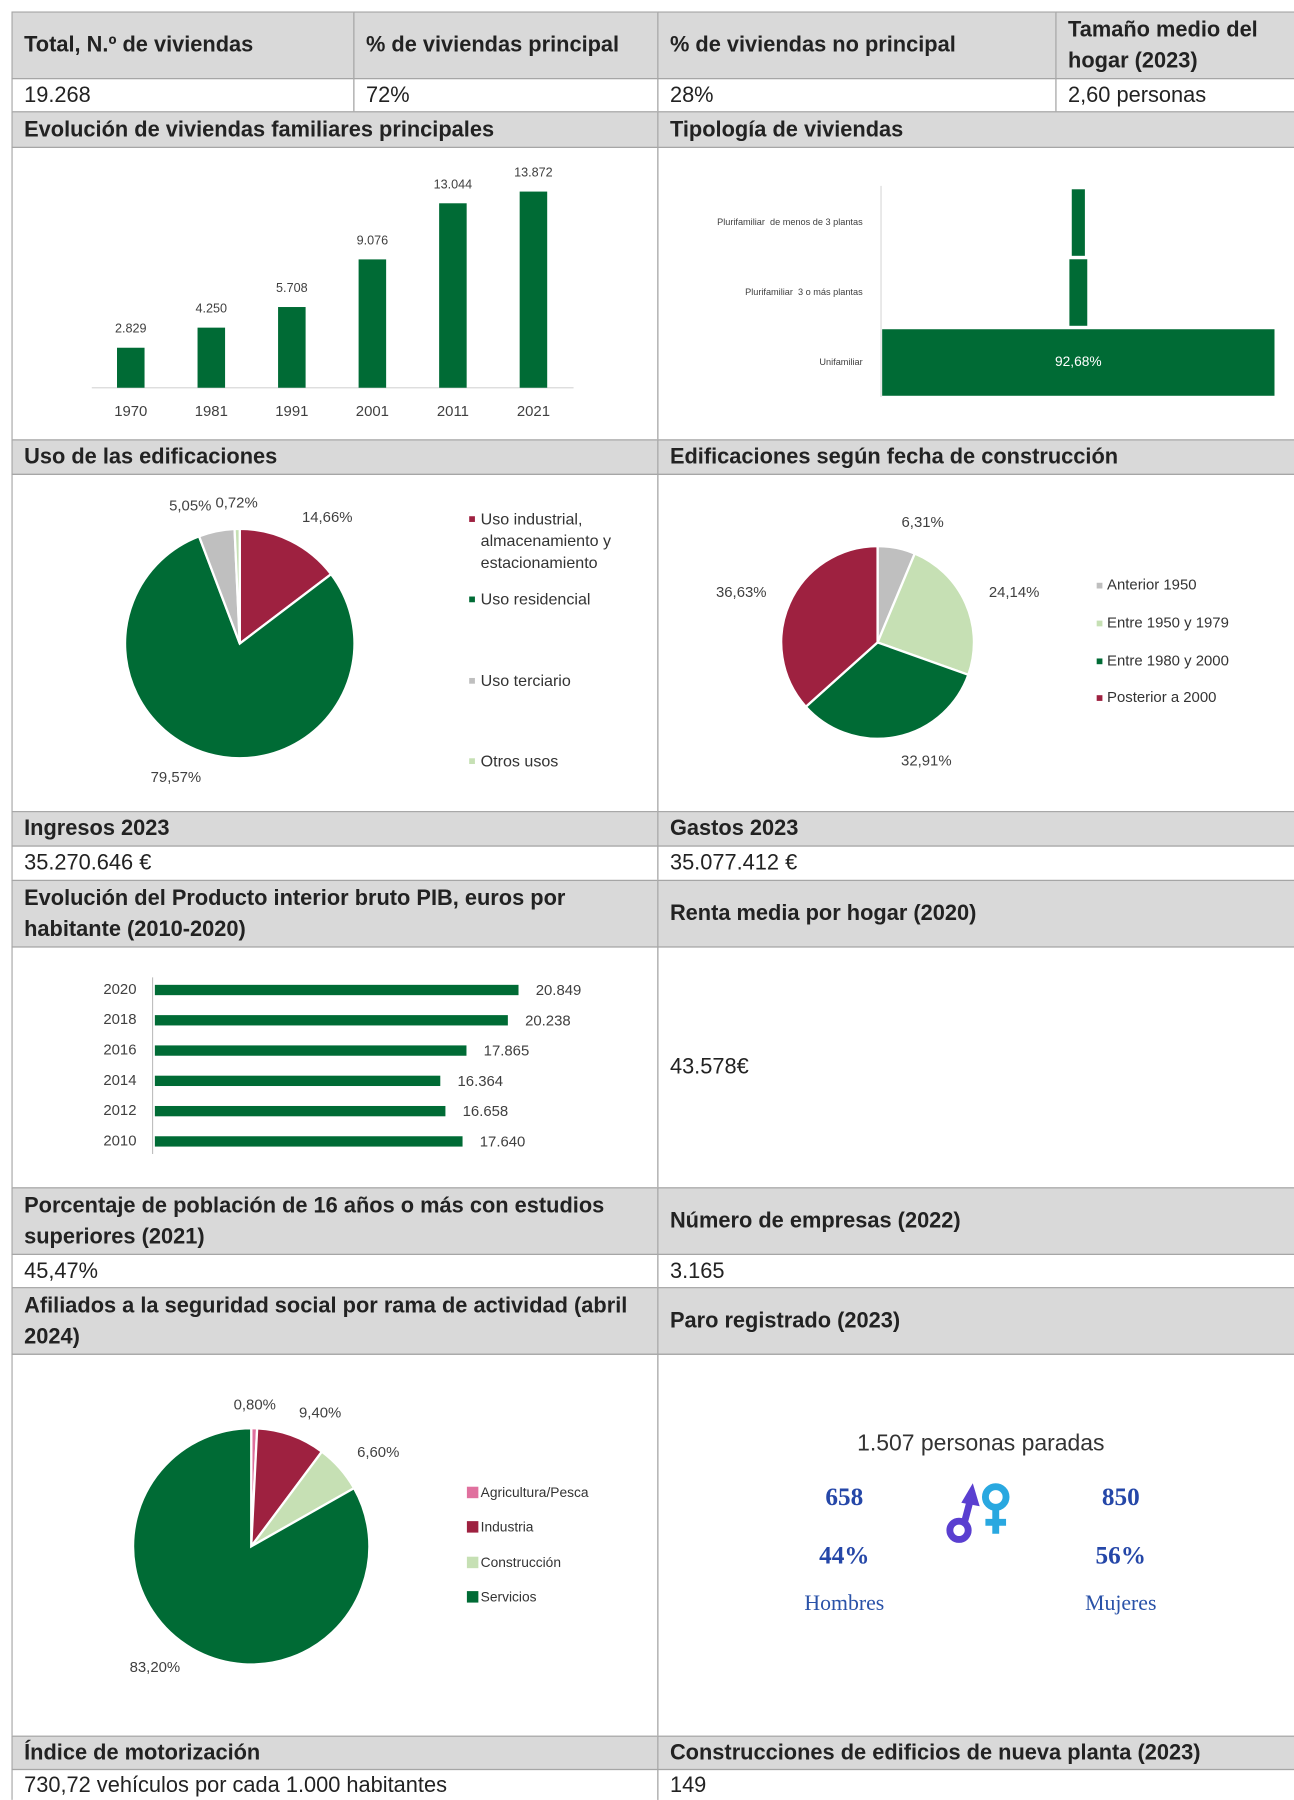 The width and height of the screenshot is (1294, 1800). I want to click on legend-label: Otros usos, so click(519, 760).